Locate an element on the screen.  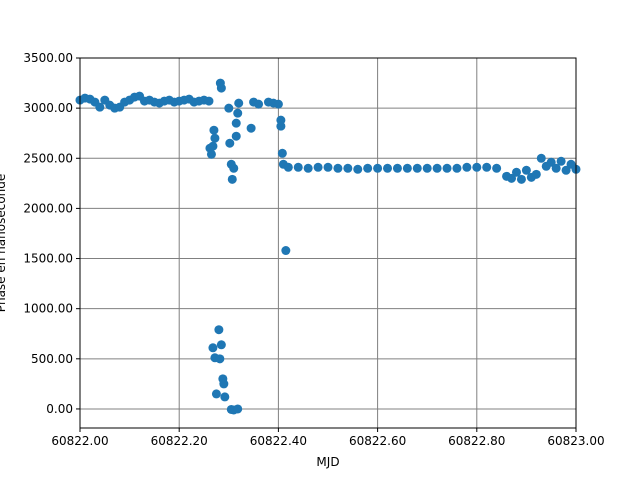
y-tick-label: 3000.00 is located at coordinates (48, 108).